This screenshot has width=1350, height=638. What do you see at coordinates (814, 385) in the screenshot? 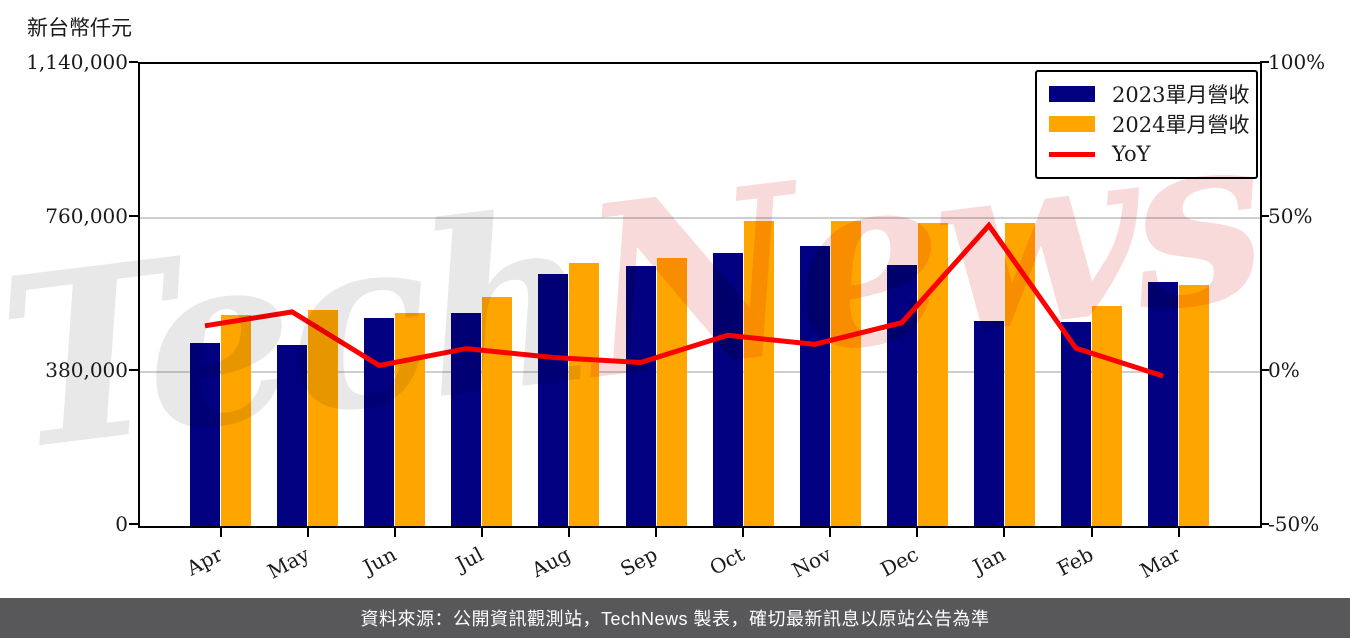
I see `bar-2023-nov` at bounding box center [814, 385].